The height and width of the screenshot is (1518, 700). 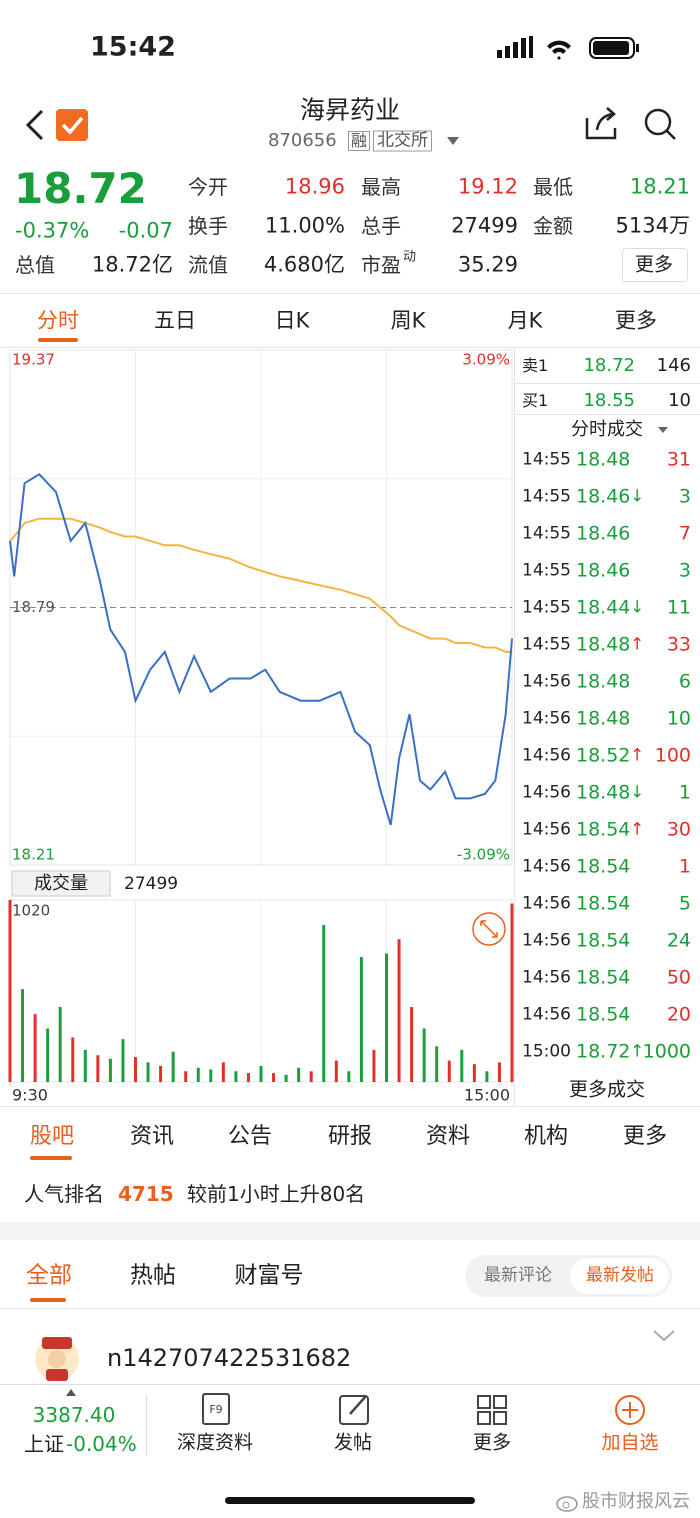 What do you see at coordinates (152, 1136) in the screenshot?
I see `news-tab: 资讯` at bounding box center [152, 1136].